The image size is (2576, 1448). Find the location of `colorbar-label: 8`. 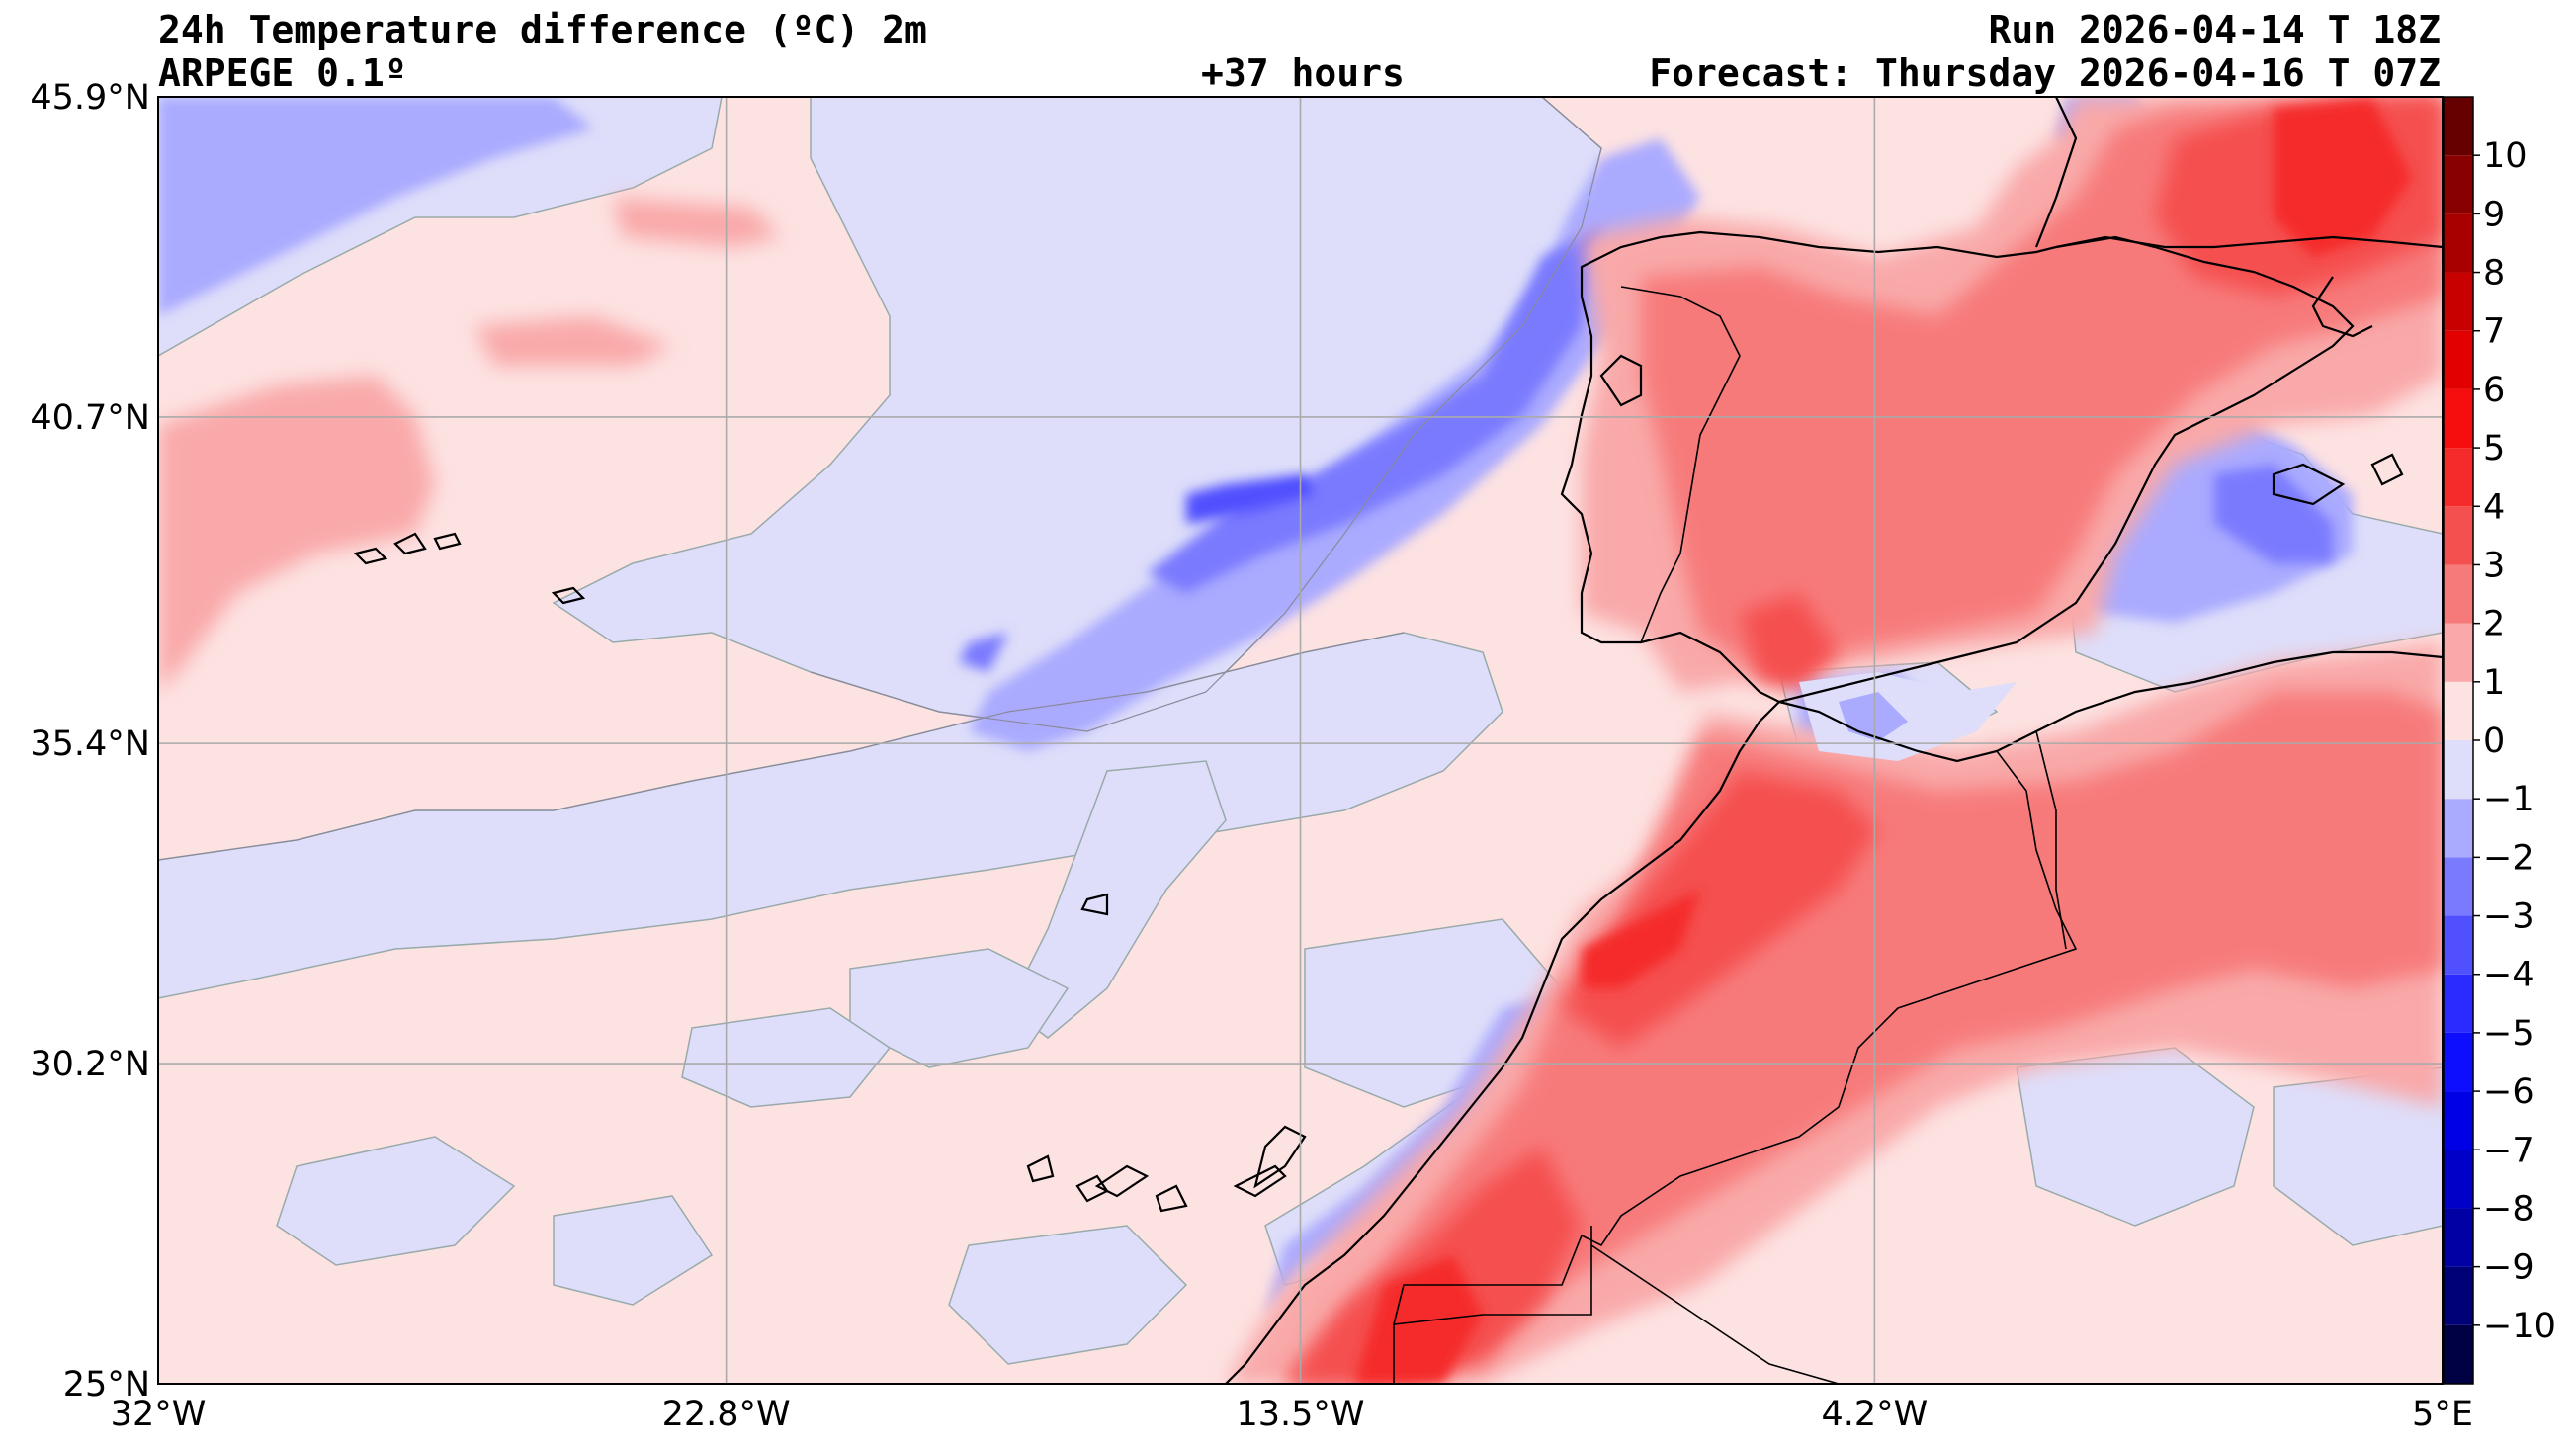

colorbar-label: 8 is located at coordinates (2494, 274).